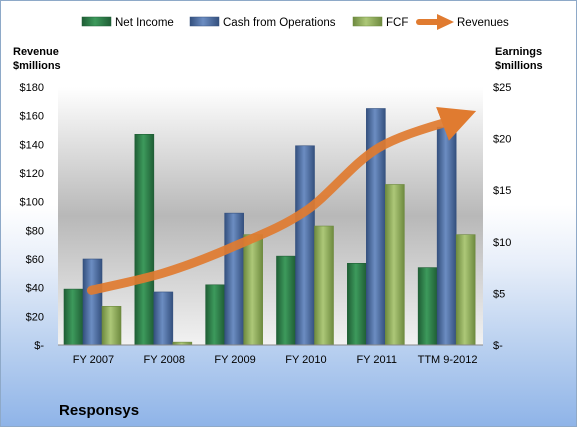 The height and width of the screenshot is (428, 577). I want to click on left-tick-label: $180, so click(32, 88).